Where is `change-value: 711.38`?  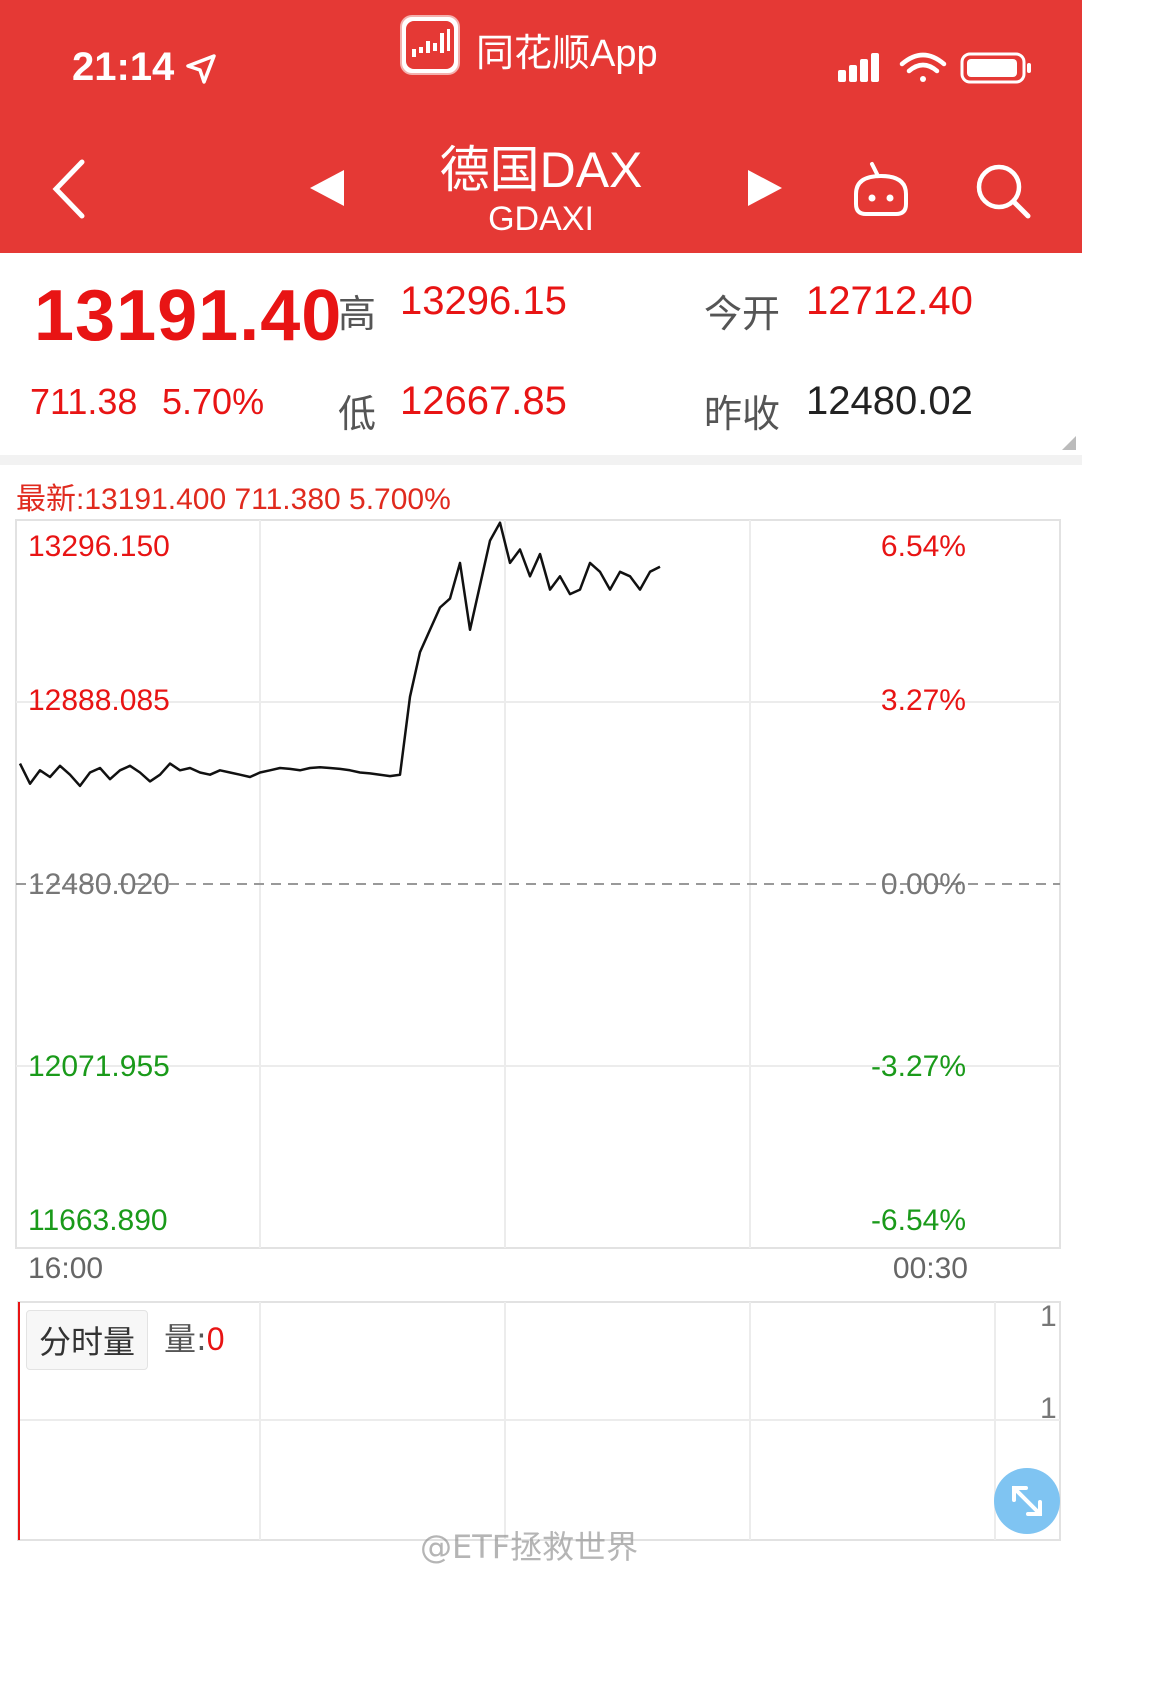
change-value: 711.38 is located at coordinates (84, 401).